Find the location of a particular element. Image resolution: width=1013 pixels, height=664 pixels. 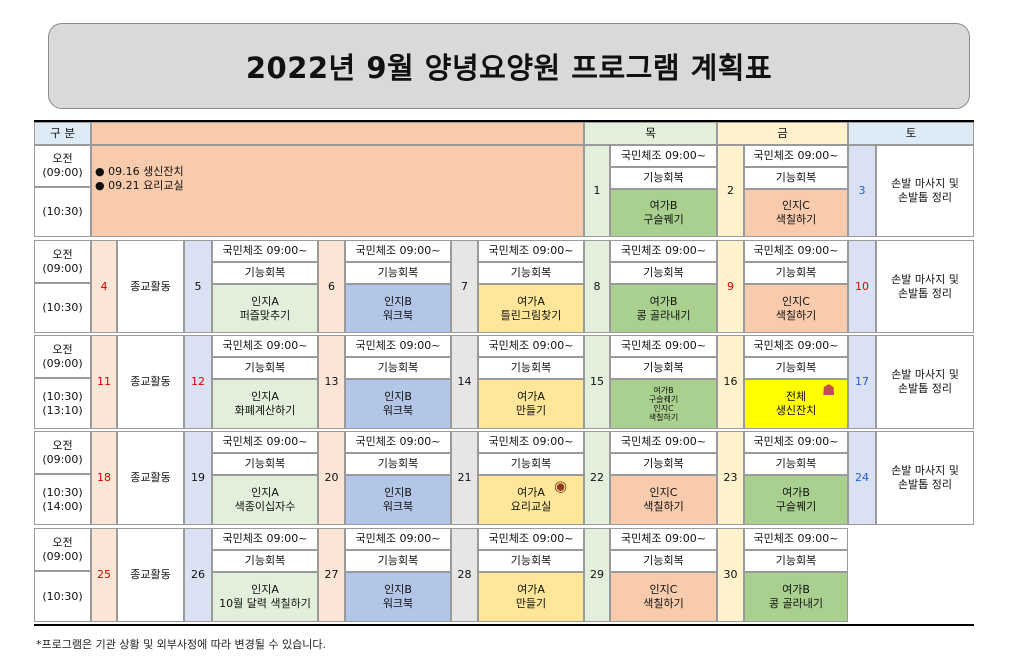

date-number: 10 is located at coordinates (862, 286).